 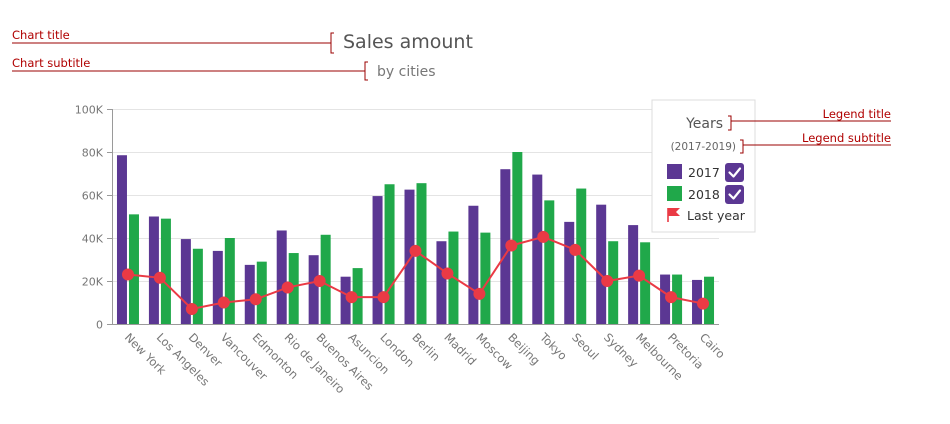 I want to click on legend-checkbox-2017, so click(x=734, y=172).